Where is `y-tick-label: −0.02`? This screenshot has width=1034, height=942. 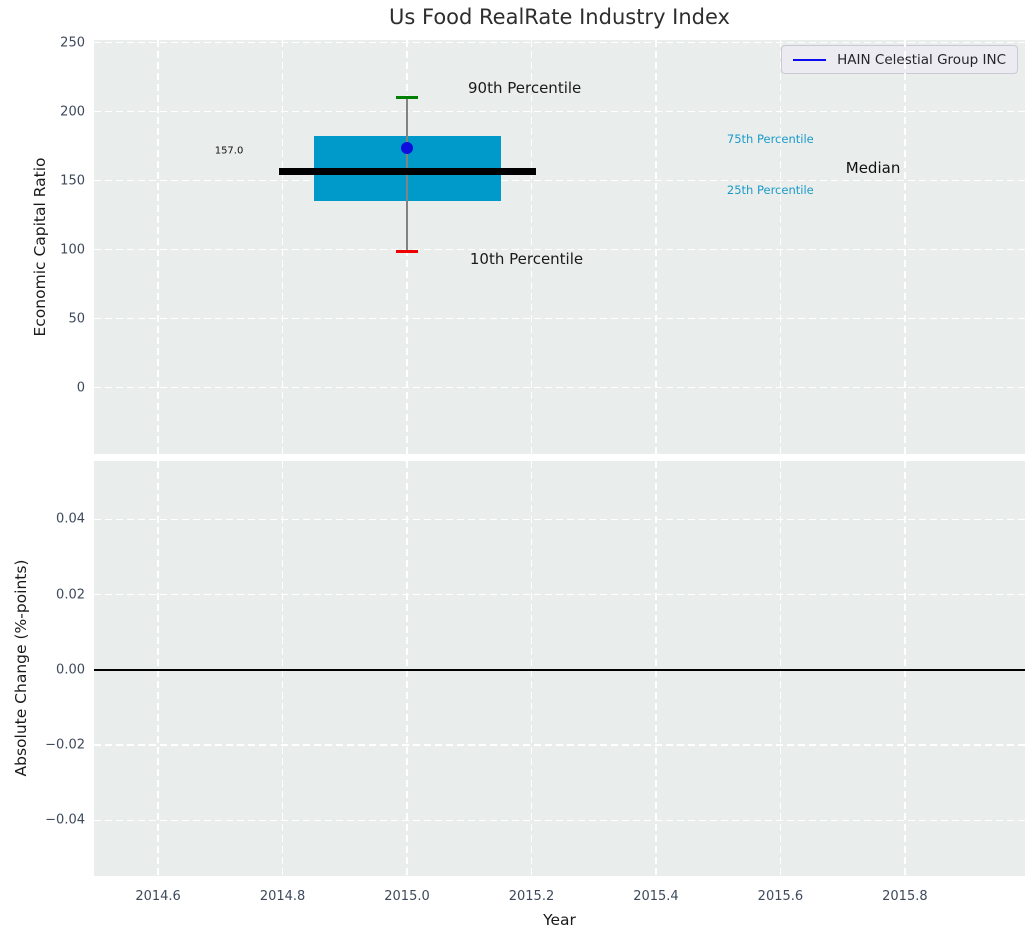 y-tick-label: −0.02 is located at coordinates (65, 745).